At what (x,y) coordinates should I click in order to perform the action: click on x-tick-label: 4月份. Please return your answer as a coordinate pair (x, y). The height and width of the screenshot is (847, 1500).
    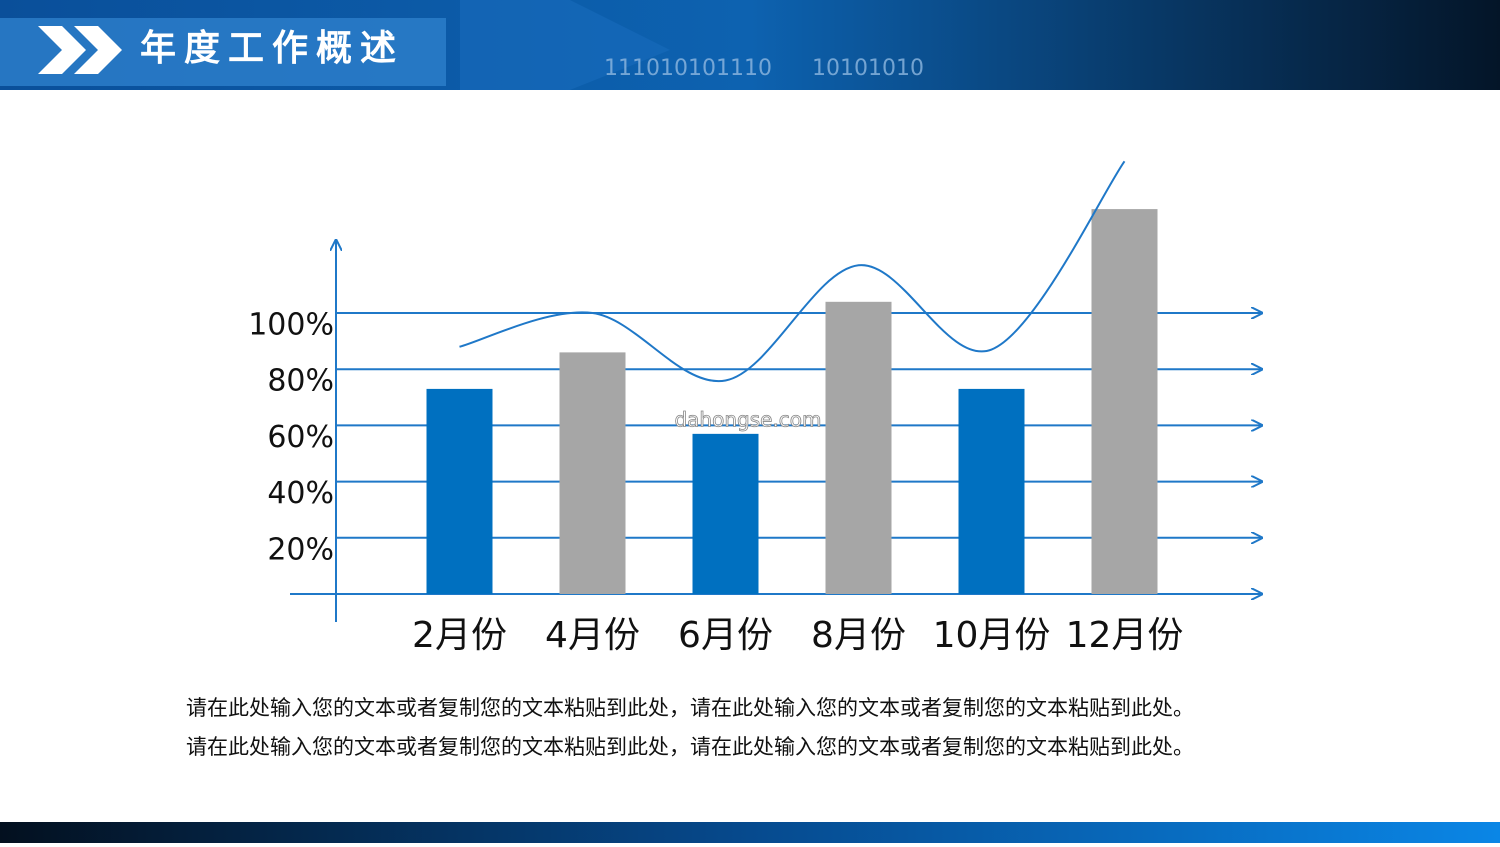
    Looking at the image, I should click on (592, 635).